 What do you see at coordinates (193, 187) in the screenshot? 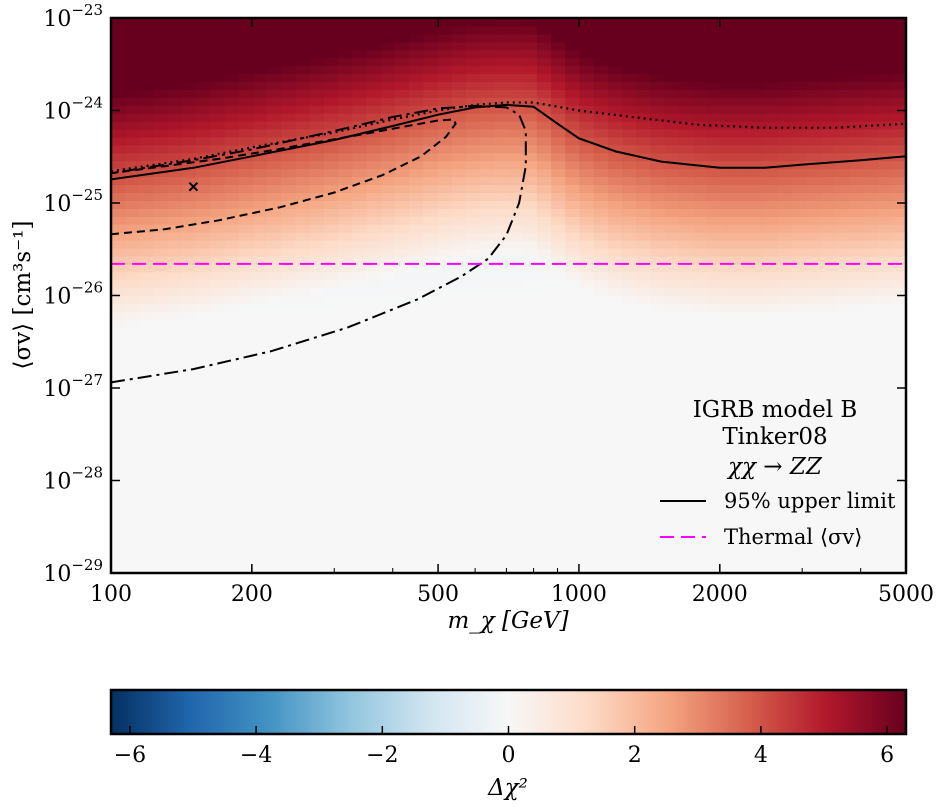
I see `best-fit-layer` at bounding box center [193, 187].